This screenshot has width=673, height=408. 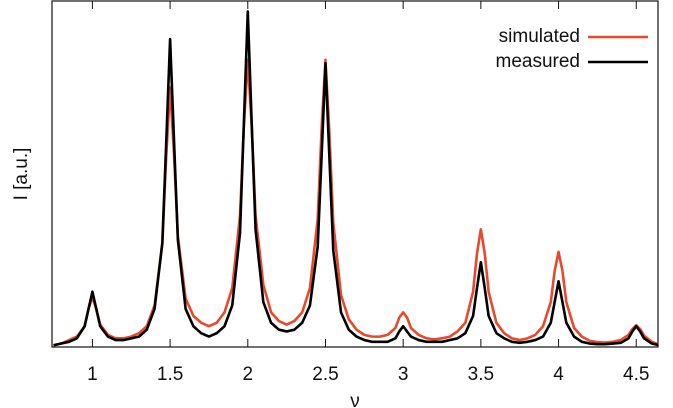 I want to click on legend-label: simulated, so click(x=539, y=36).